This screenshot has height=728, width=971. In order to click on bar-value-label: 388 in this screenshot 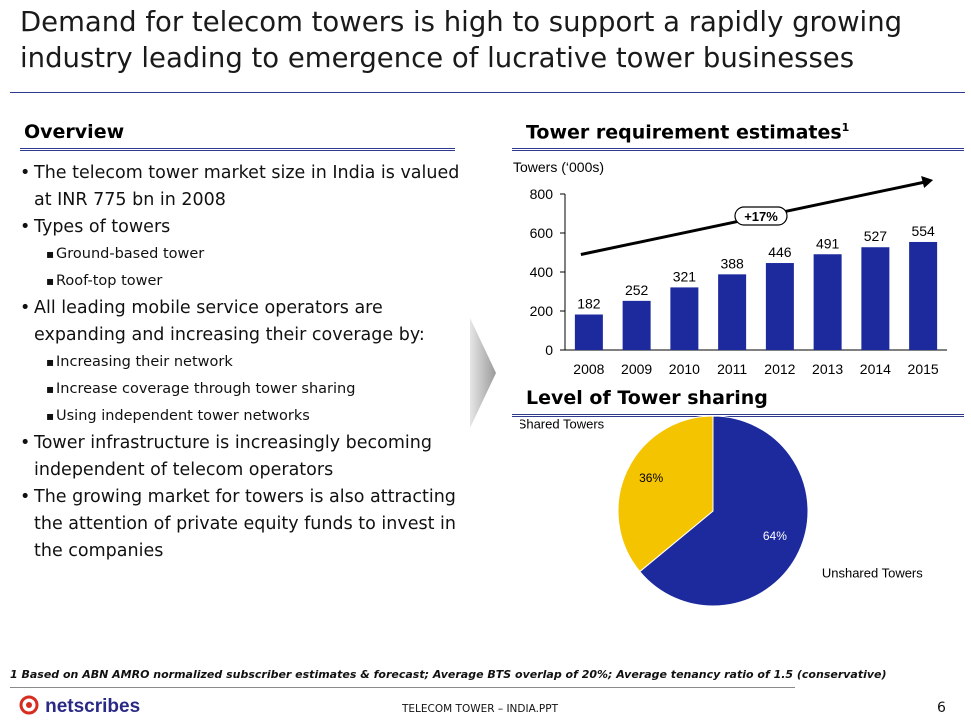, I will do `click(732, 263)`.